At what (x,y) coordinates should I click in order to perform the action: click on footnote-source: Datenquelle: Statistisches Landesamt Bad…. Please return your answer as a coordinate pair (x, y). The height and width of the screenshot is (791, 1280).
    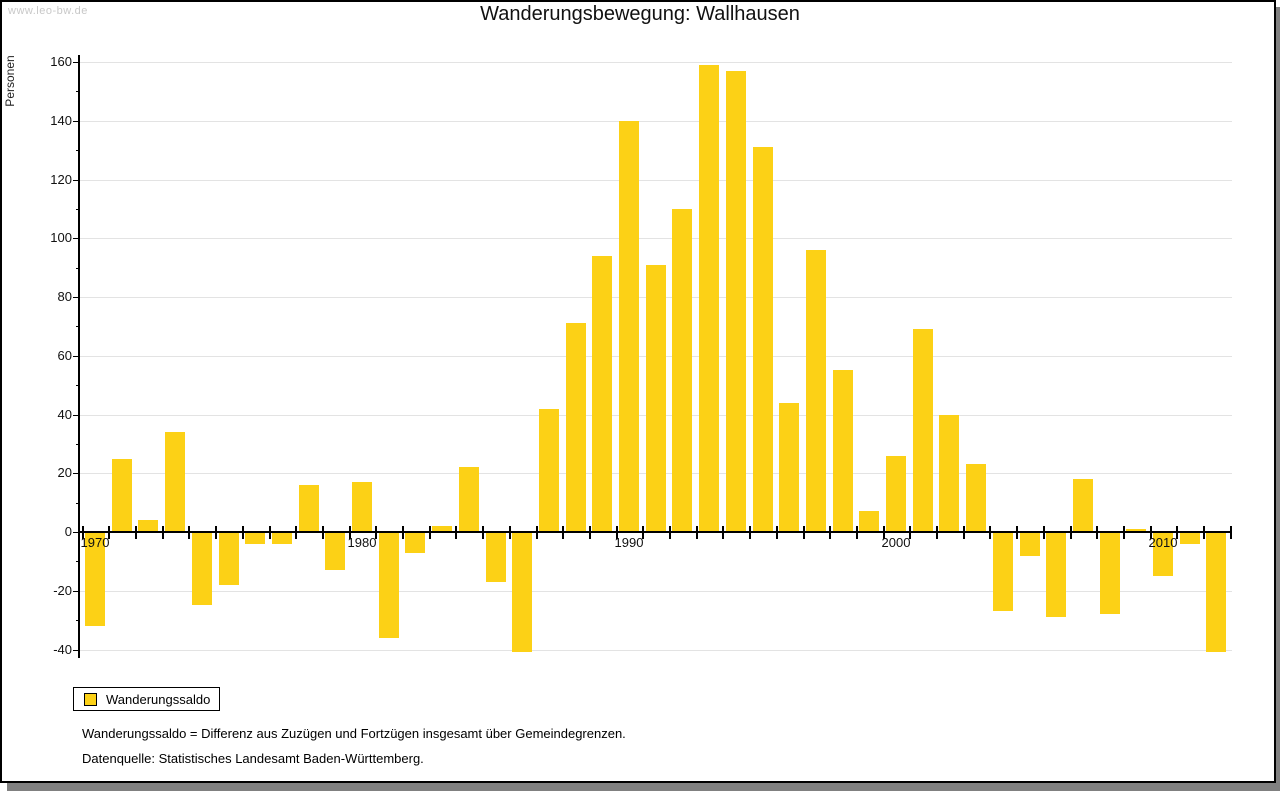
    Looking at the image, I should click on (253, 758).